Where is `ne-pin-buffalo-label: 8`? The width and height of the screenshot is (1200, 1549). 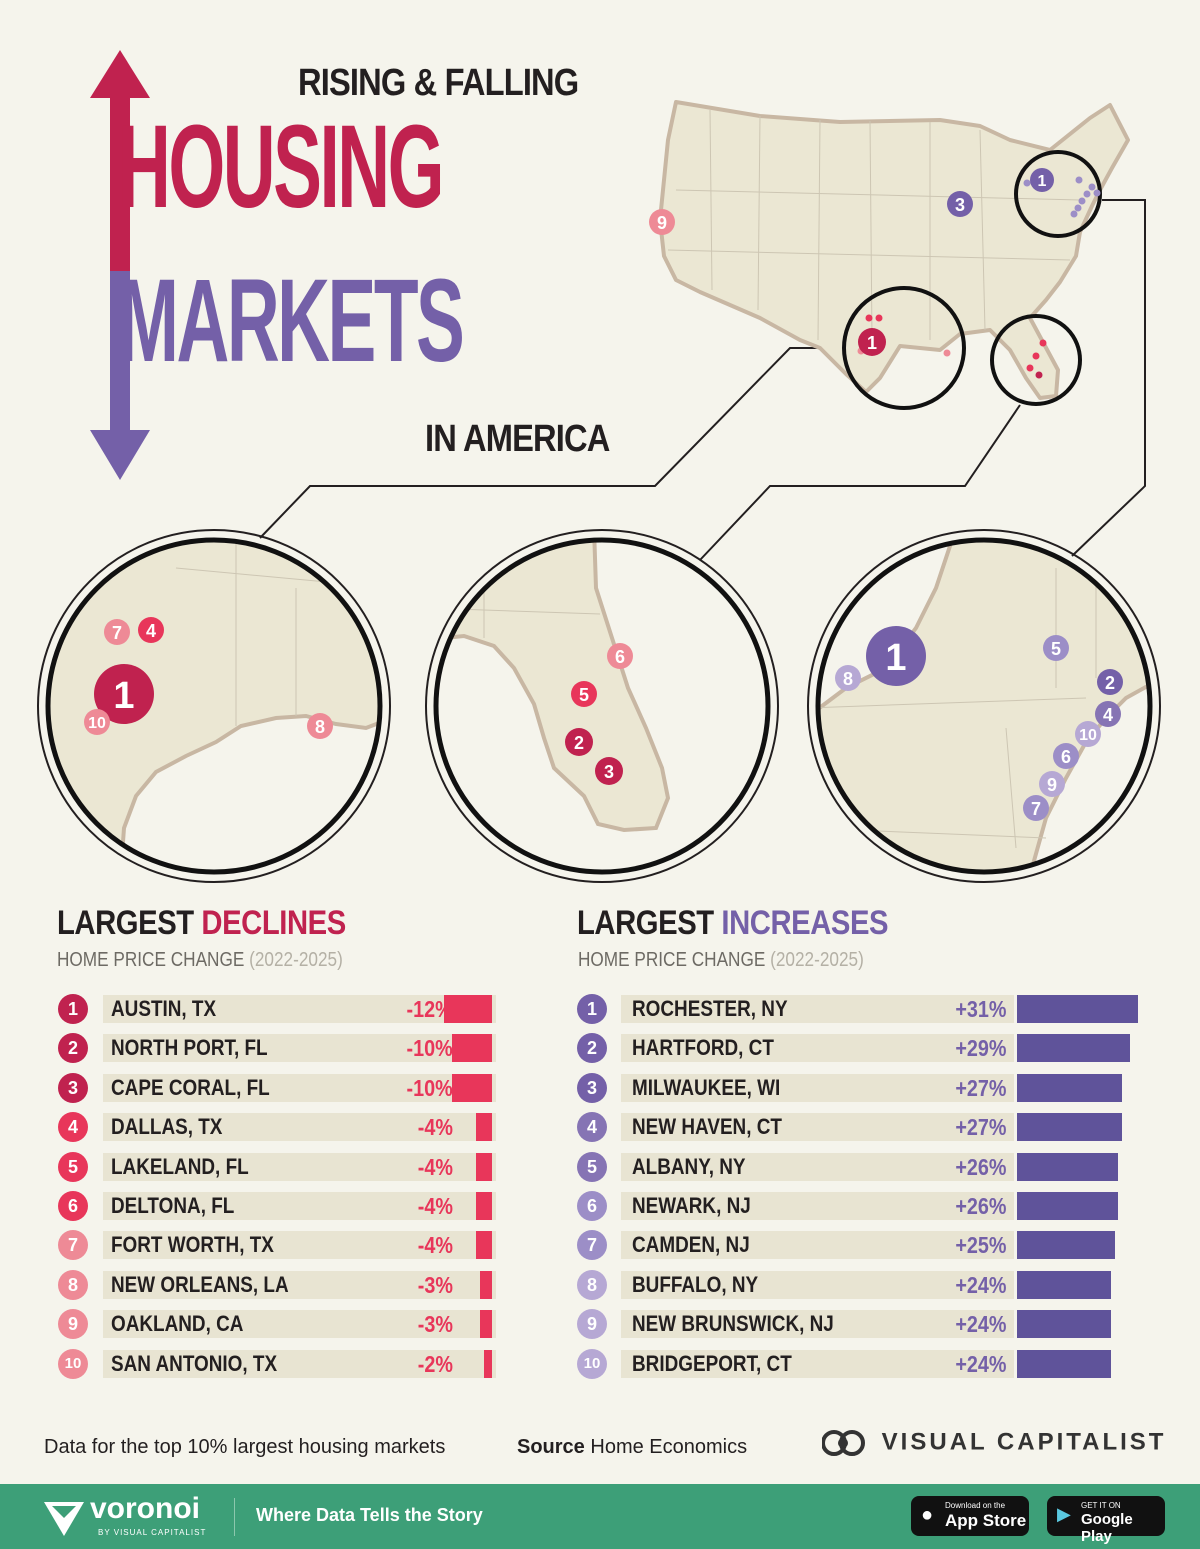
ne-pin-buffalo-label: 8 is located at coordinates (848, 679).